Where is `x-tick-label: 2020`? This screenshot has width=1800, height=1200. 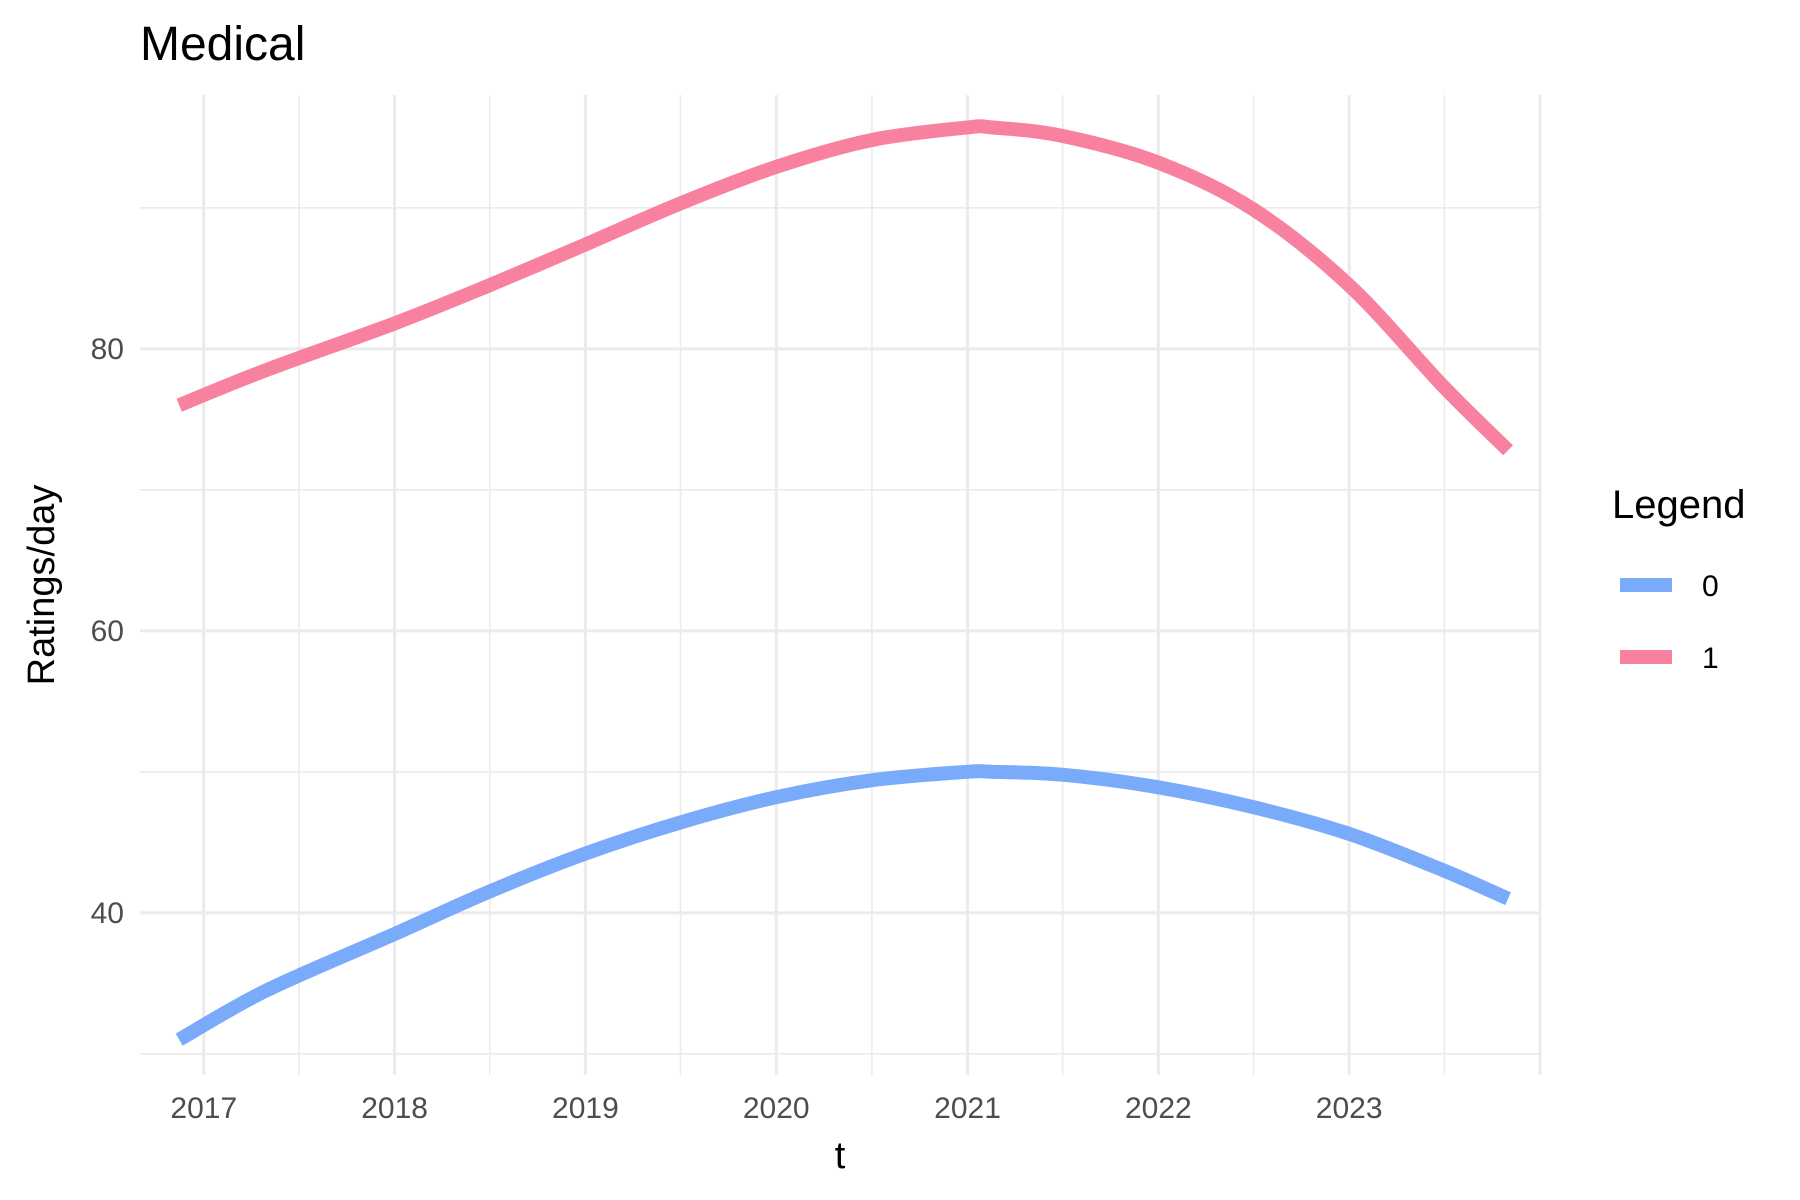
x-tick-label: 2020 is located at coordinates (776, 1108).